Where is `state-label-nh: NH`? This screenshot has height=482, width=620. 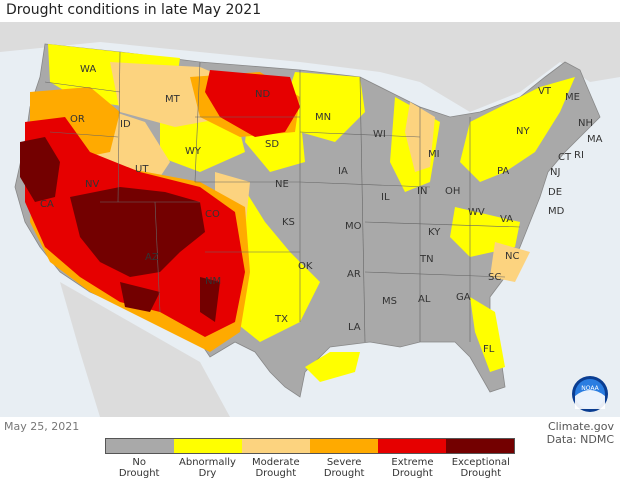 state-label-nh: NH is located at coordinates (585, 123).